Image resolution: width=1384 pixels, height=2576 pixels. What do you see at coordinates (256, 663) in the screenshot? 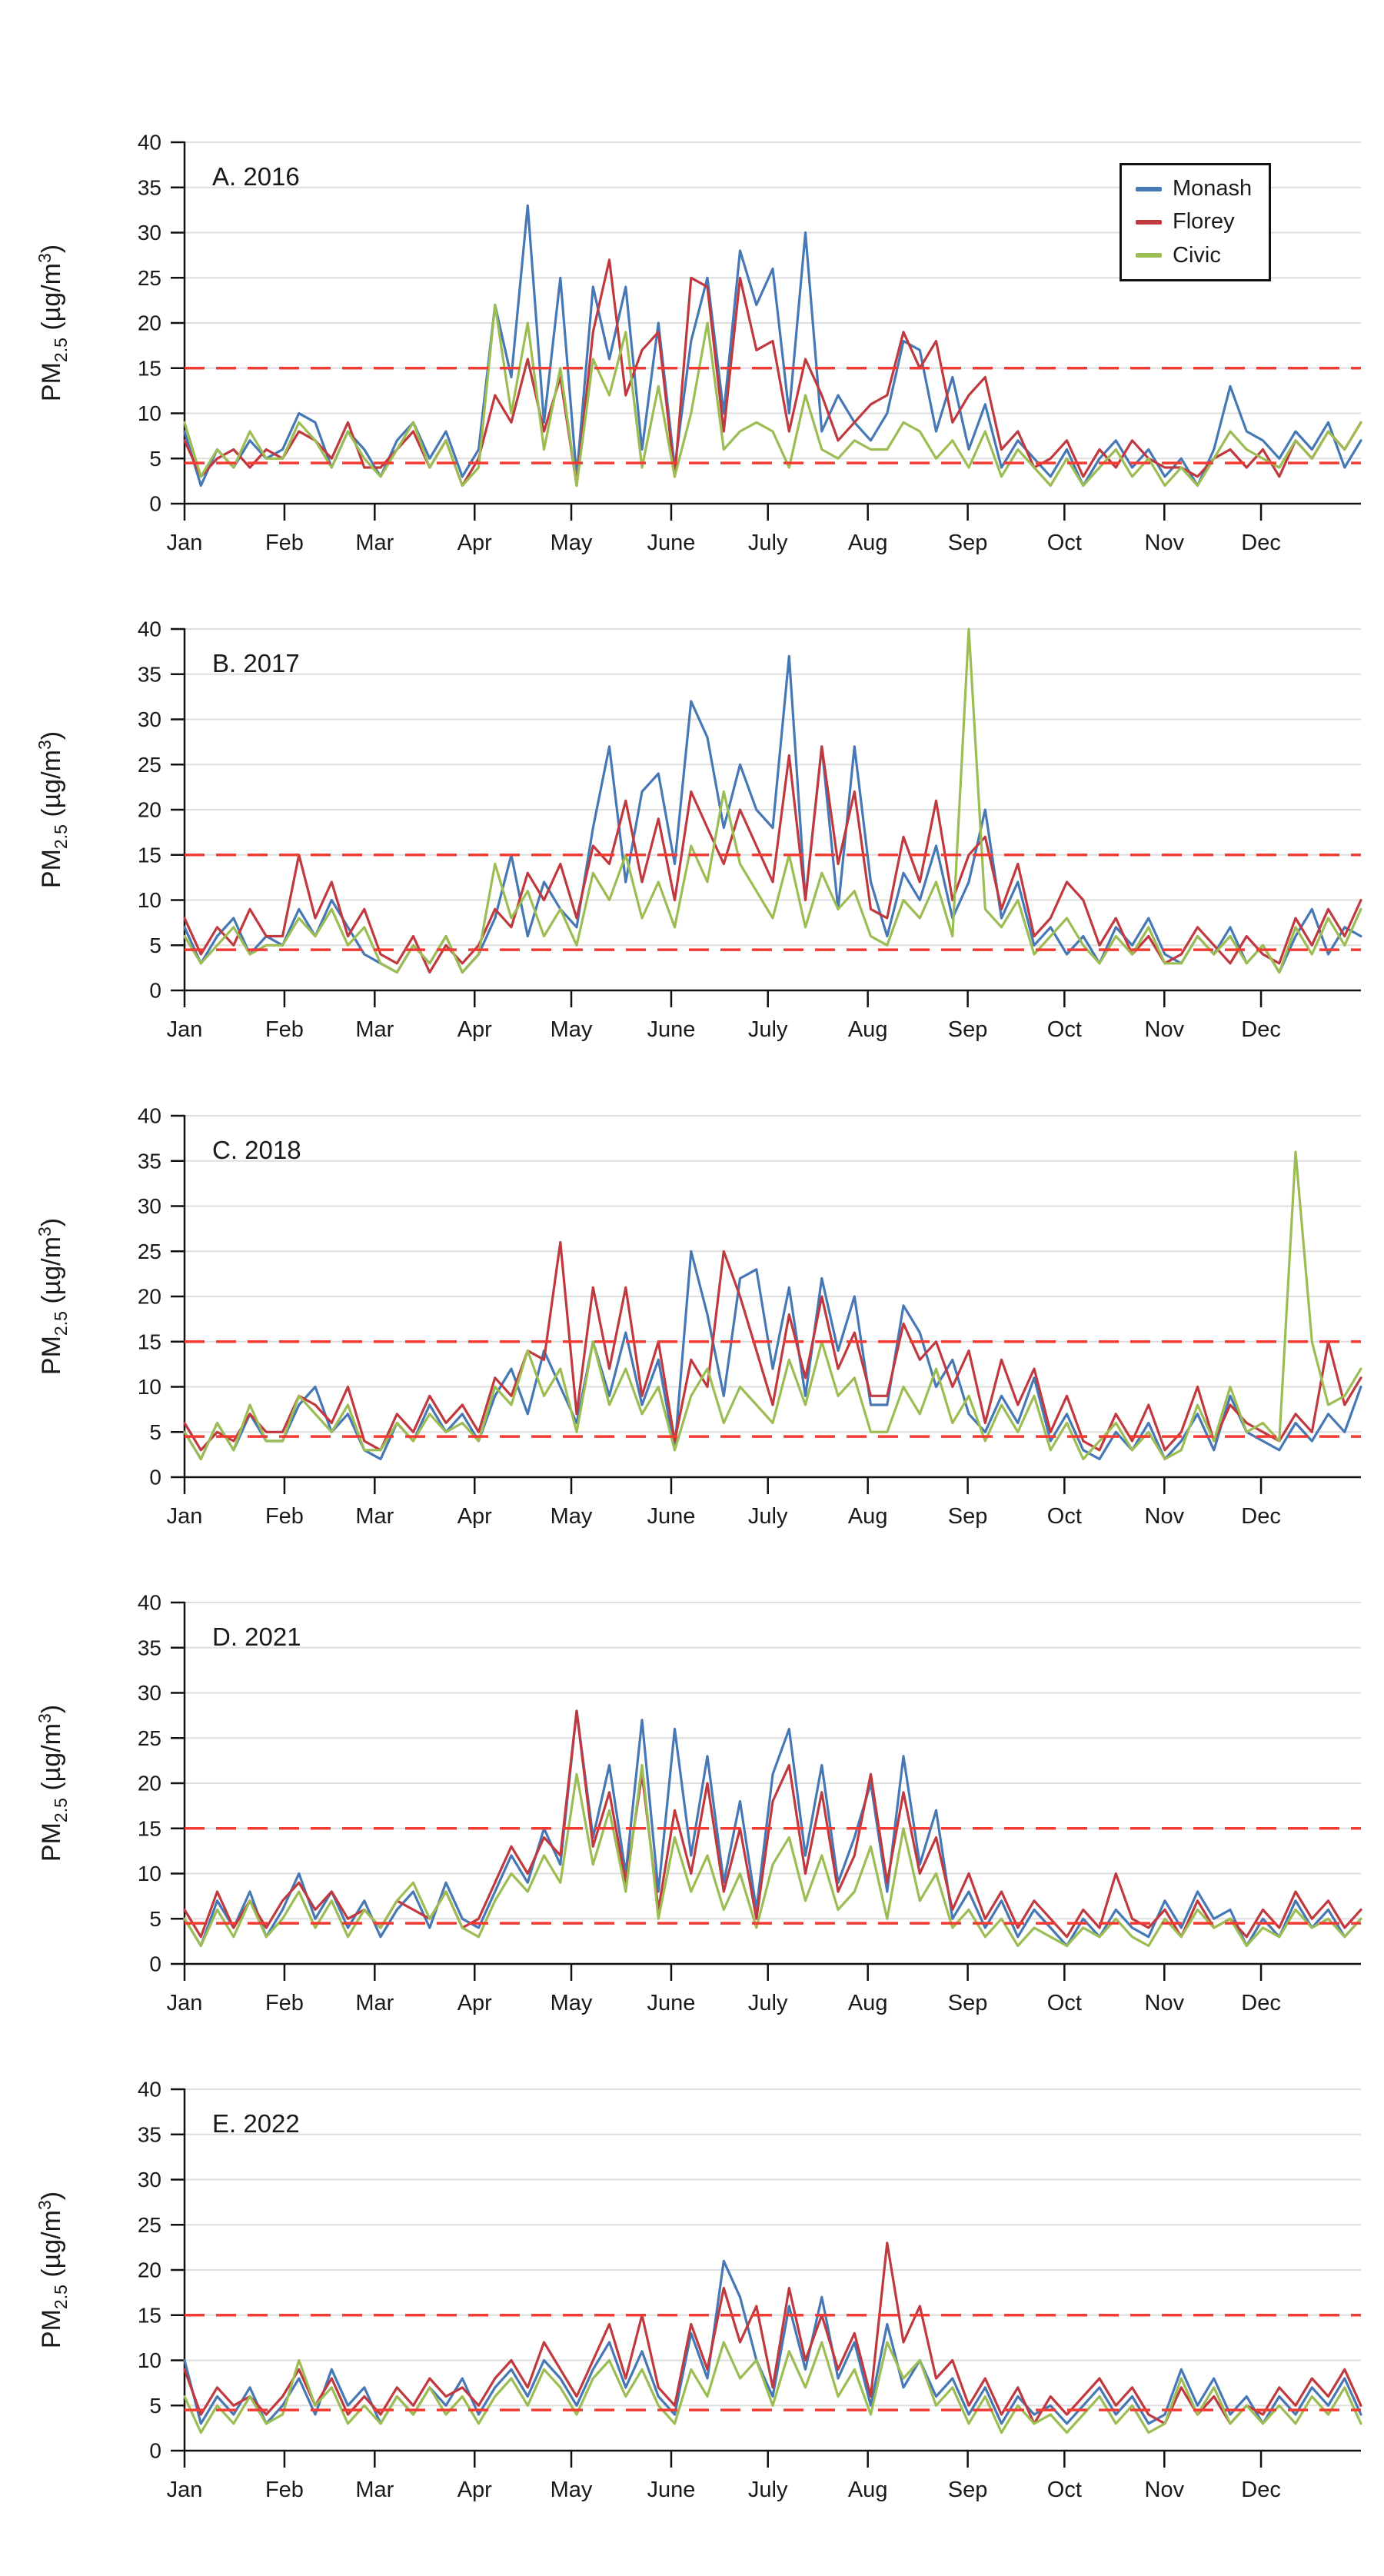
I see `panel-title: B. 2017` at bounding box center [256, 663].